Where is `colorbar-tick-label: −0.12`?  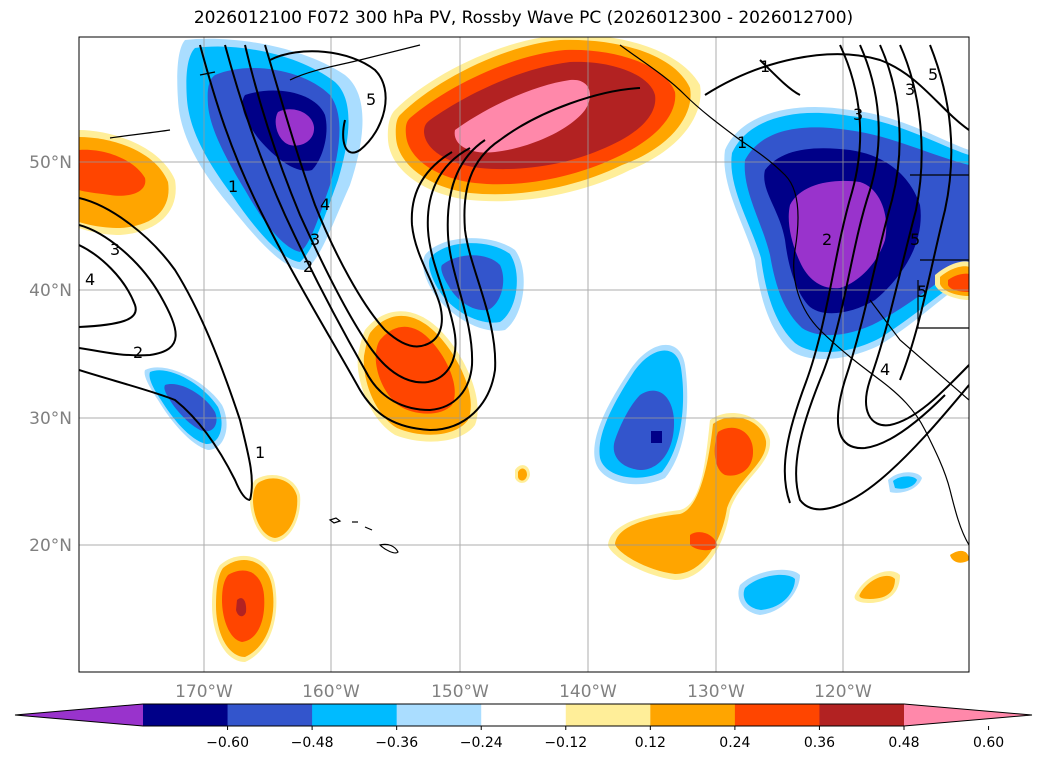 colorbar-tick-label: −0.12 is located at coordinates (565, 743).